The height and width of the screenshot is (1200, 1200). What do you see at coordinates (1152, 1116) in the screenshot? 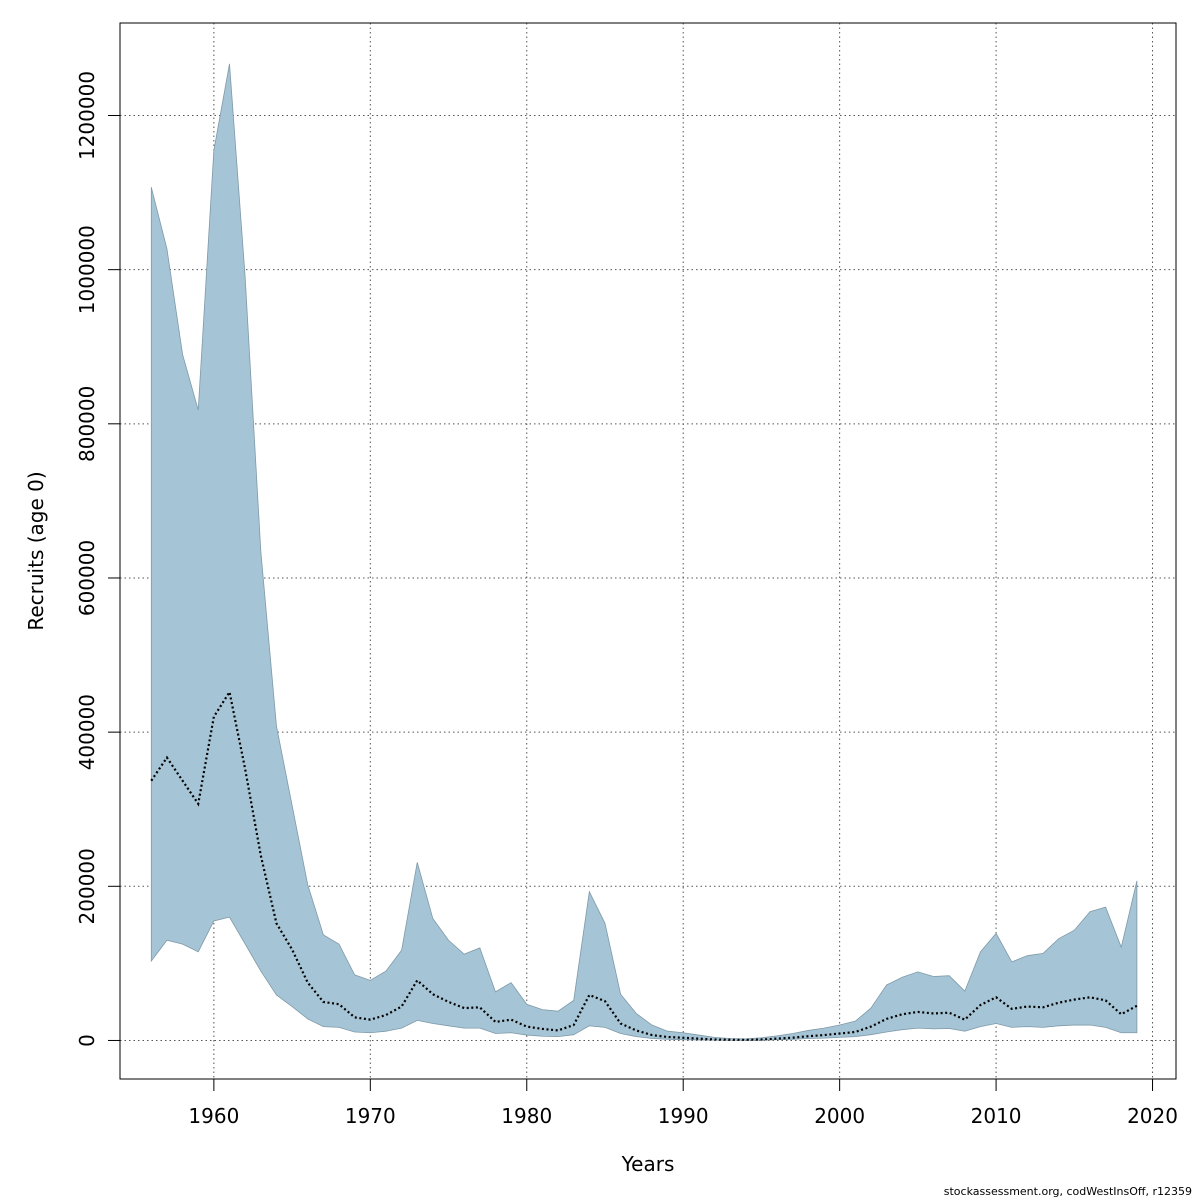
I see `x-tick-label: 2020` at bounding box center [1152, 1116].